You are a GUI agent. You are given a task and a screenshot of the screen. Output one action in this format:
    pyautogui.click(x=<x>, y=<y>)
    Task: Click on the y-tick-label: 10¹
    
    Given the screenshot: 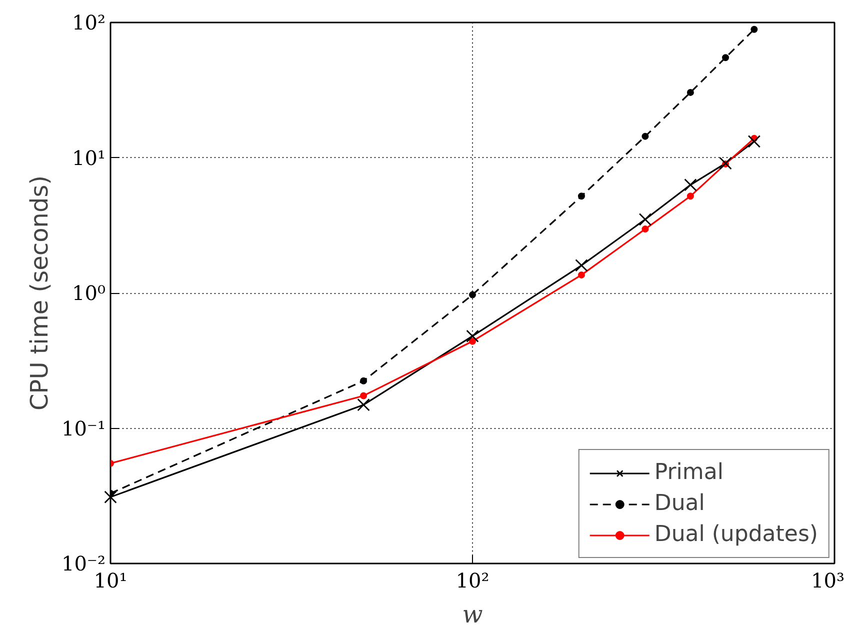 What is the action you would take?
    pyautogui.click(x=89, y=158)
    